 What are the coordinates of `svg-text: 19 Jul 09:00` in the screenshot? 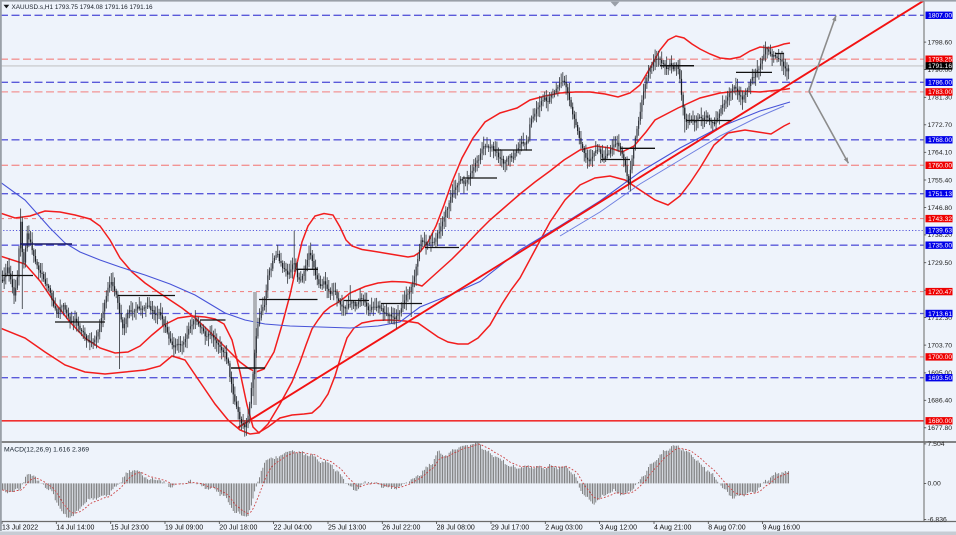 It's located at (184, 528).